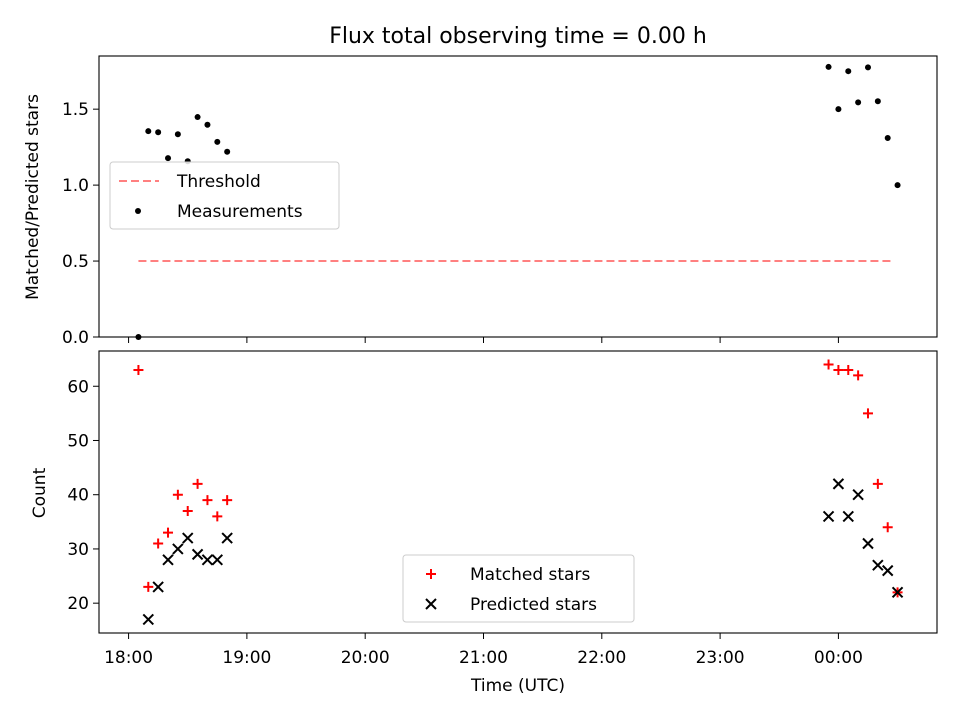 Image resolution: width=960 pixels, height=720 pixels. Describe the element at coordinates (601, 658) in the screenshot. I see `x-tick-label: 22:00` at that location.